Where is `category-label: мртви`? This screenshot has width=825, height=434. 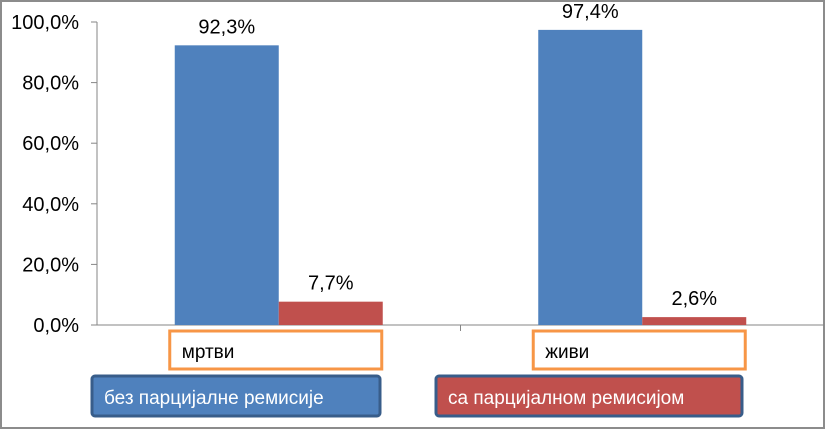
category-label: мртви is located at coordinates (208, 352).